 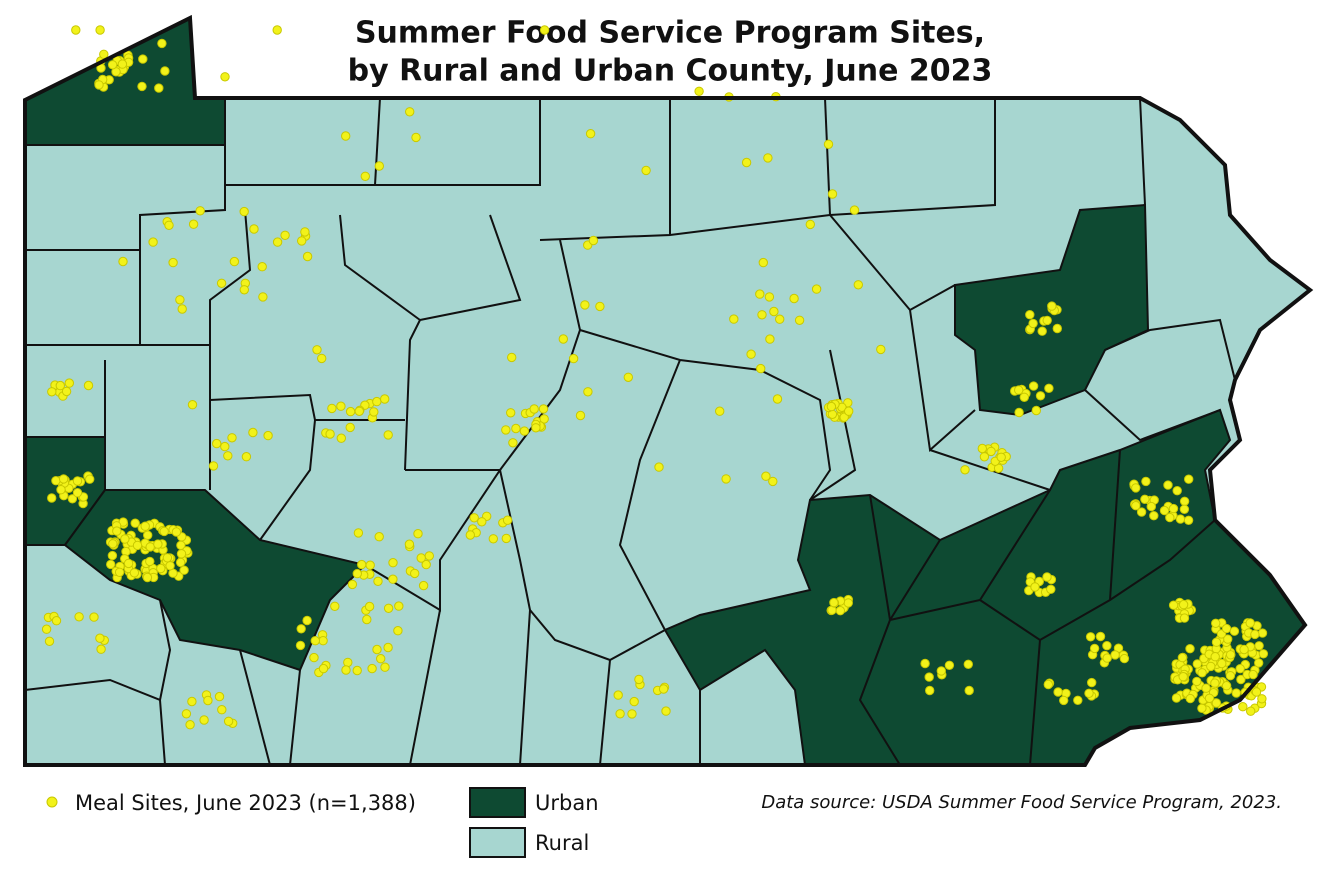 What do you see at coordinates (52, 802) in the screenshot?
I see `legend-dot` at bounding box center [52, 802].